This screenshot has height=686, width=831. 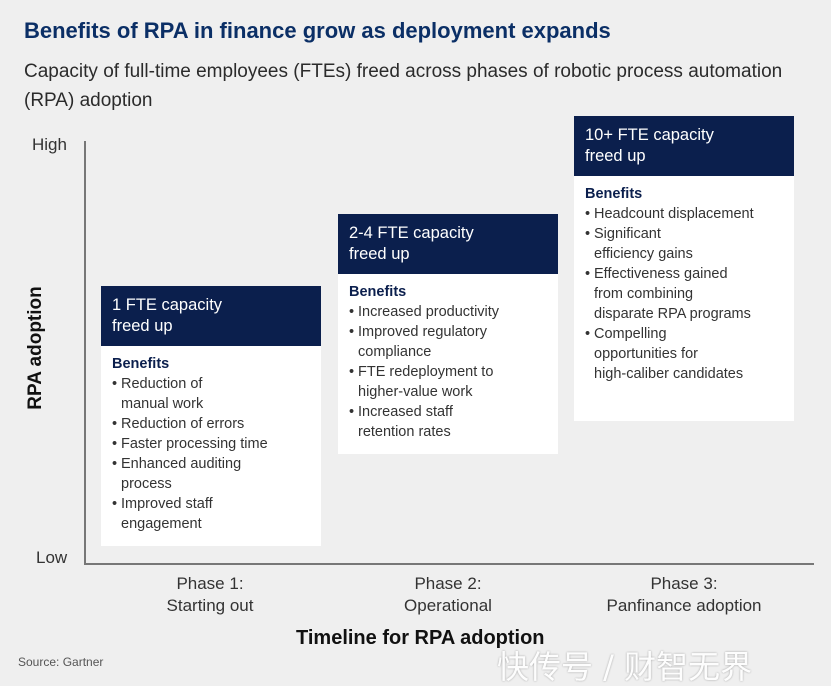 What do you see at coordinates (448, 594) in the screenshot?
I see `phase-2-label: Phase 2: Operational` at bounding box center [448, 594].